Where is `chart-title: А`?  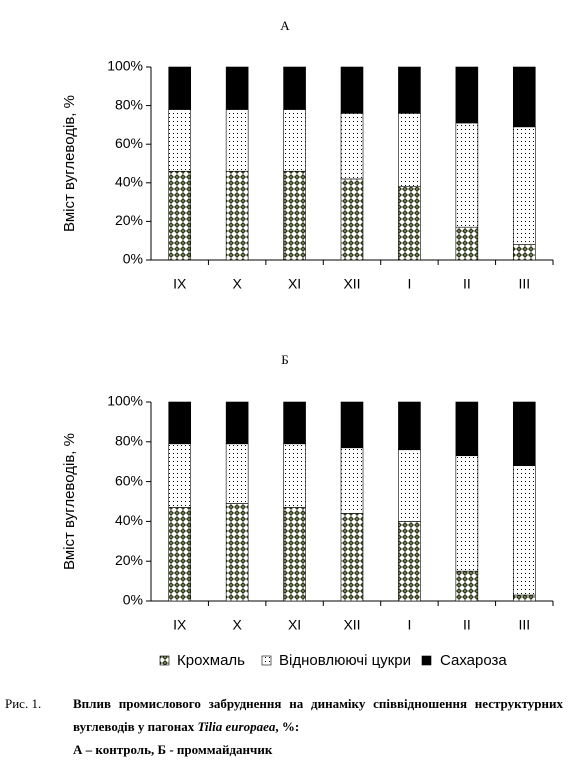
chart-title: А is located at coordinates (285, 25).